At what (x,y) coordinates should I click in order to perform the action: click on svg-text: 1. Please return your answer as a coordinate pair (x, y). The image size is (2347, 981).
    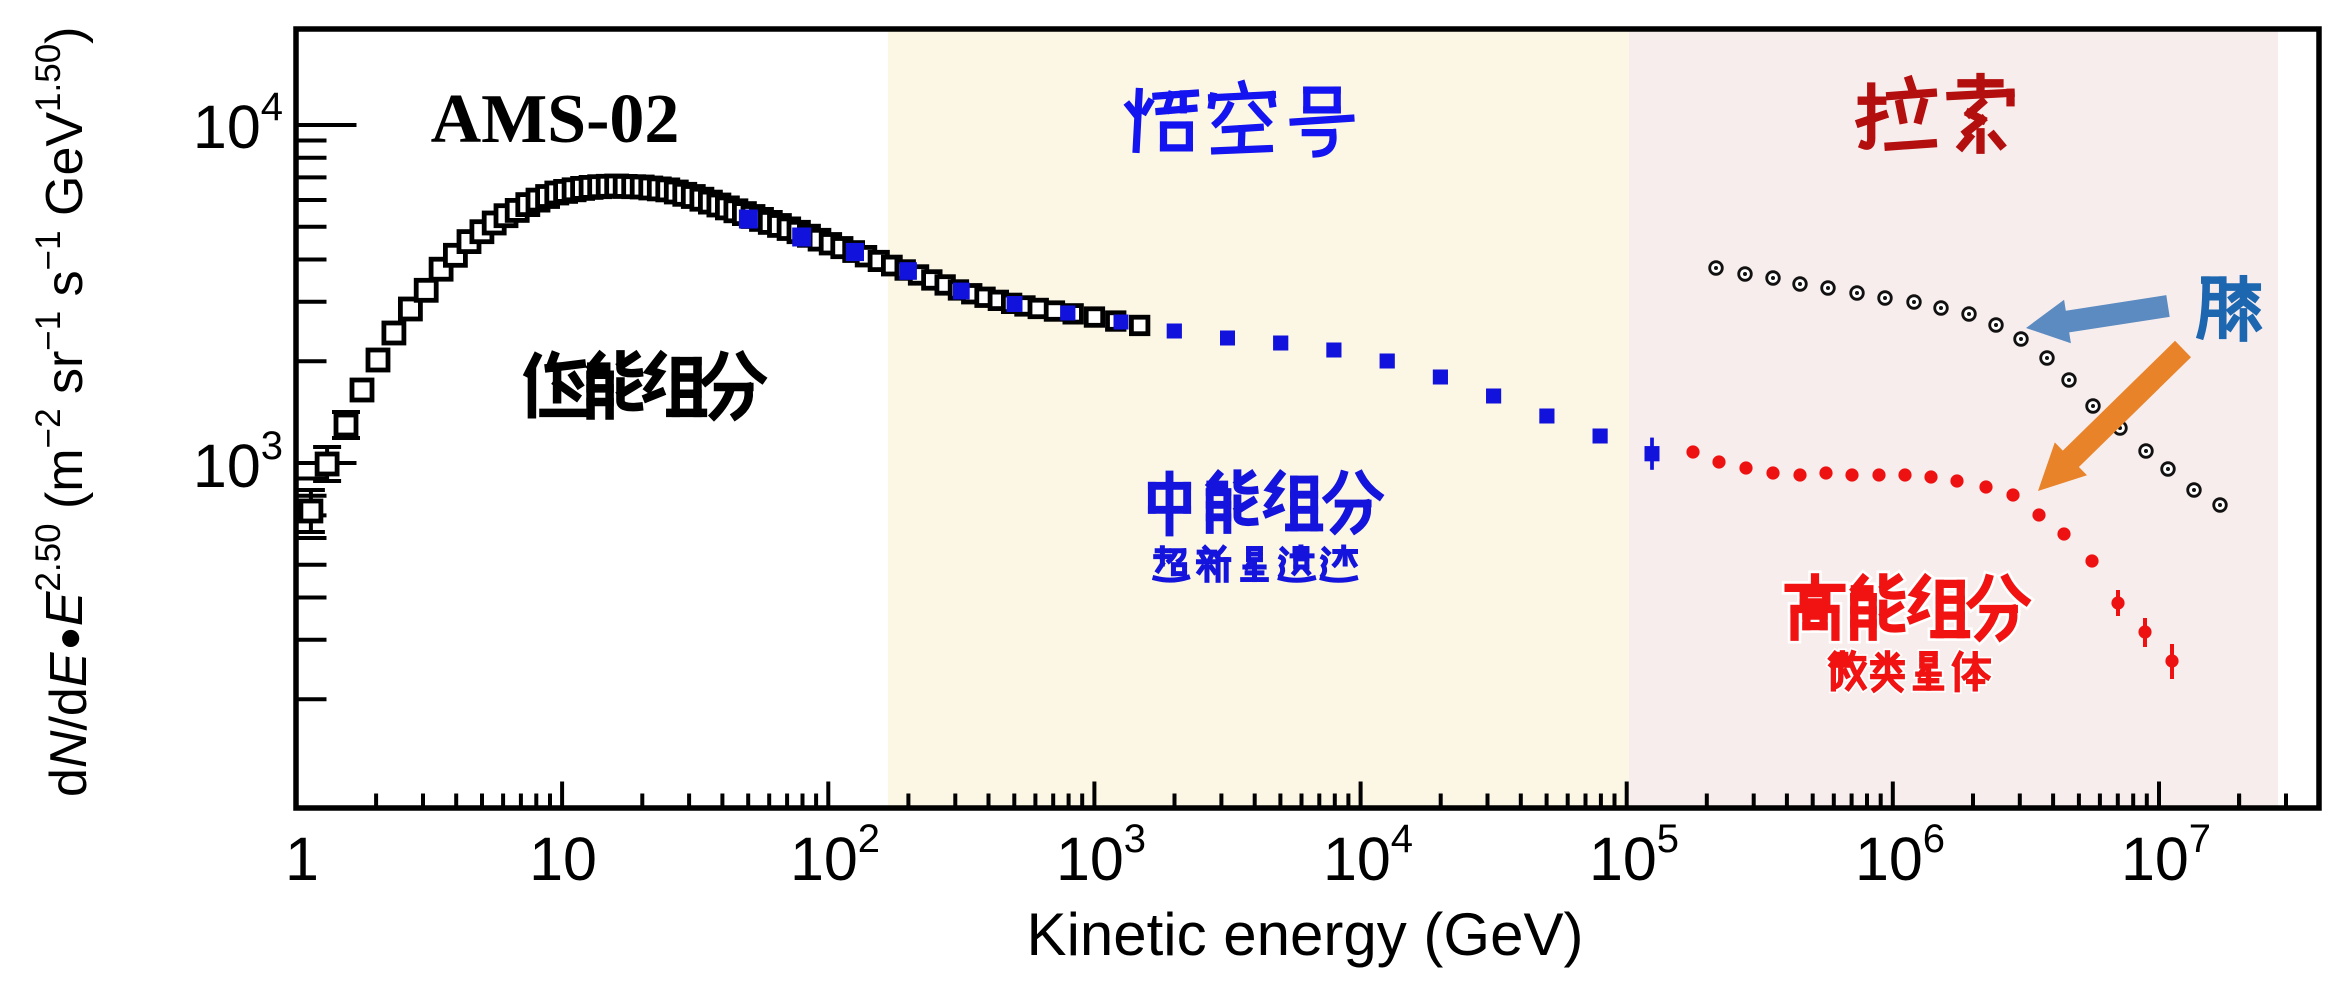
    Looking at the image, I should click on (302, 859).